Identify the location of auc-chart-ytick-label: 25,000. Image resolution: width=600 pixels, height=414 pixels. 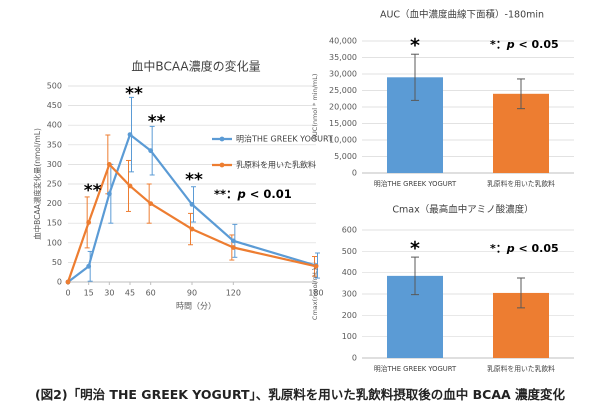
(343, 90).